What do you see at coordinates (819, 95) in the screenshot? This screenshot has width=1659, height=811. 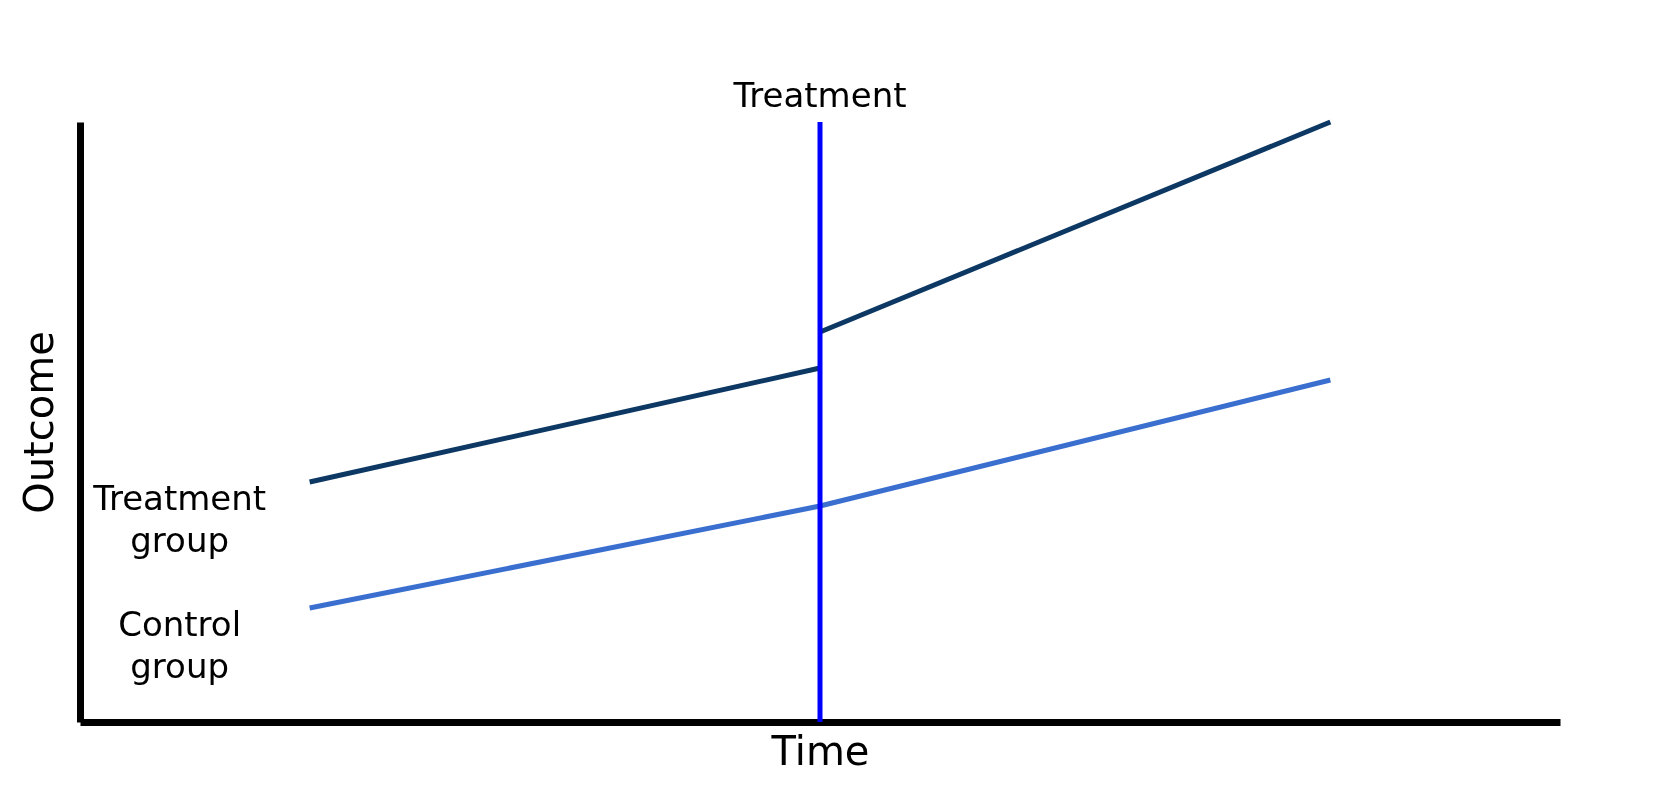 I see `text: Treatment` at bounding box center [819, 95].